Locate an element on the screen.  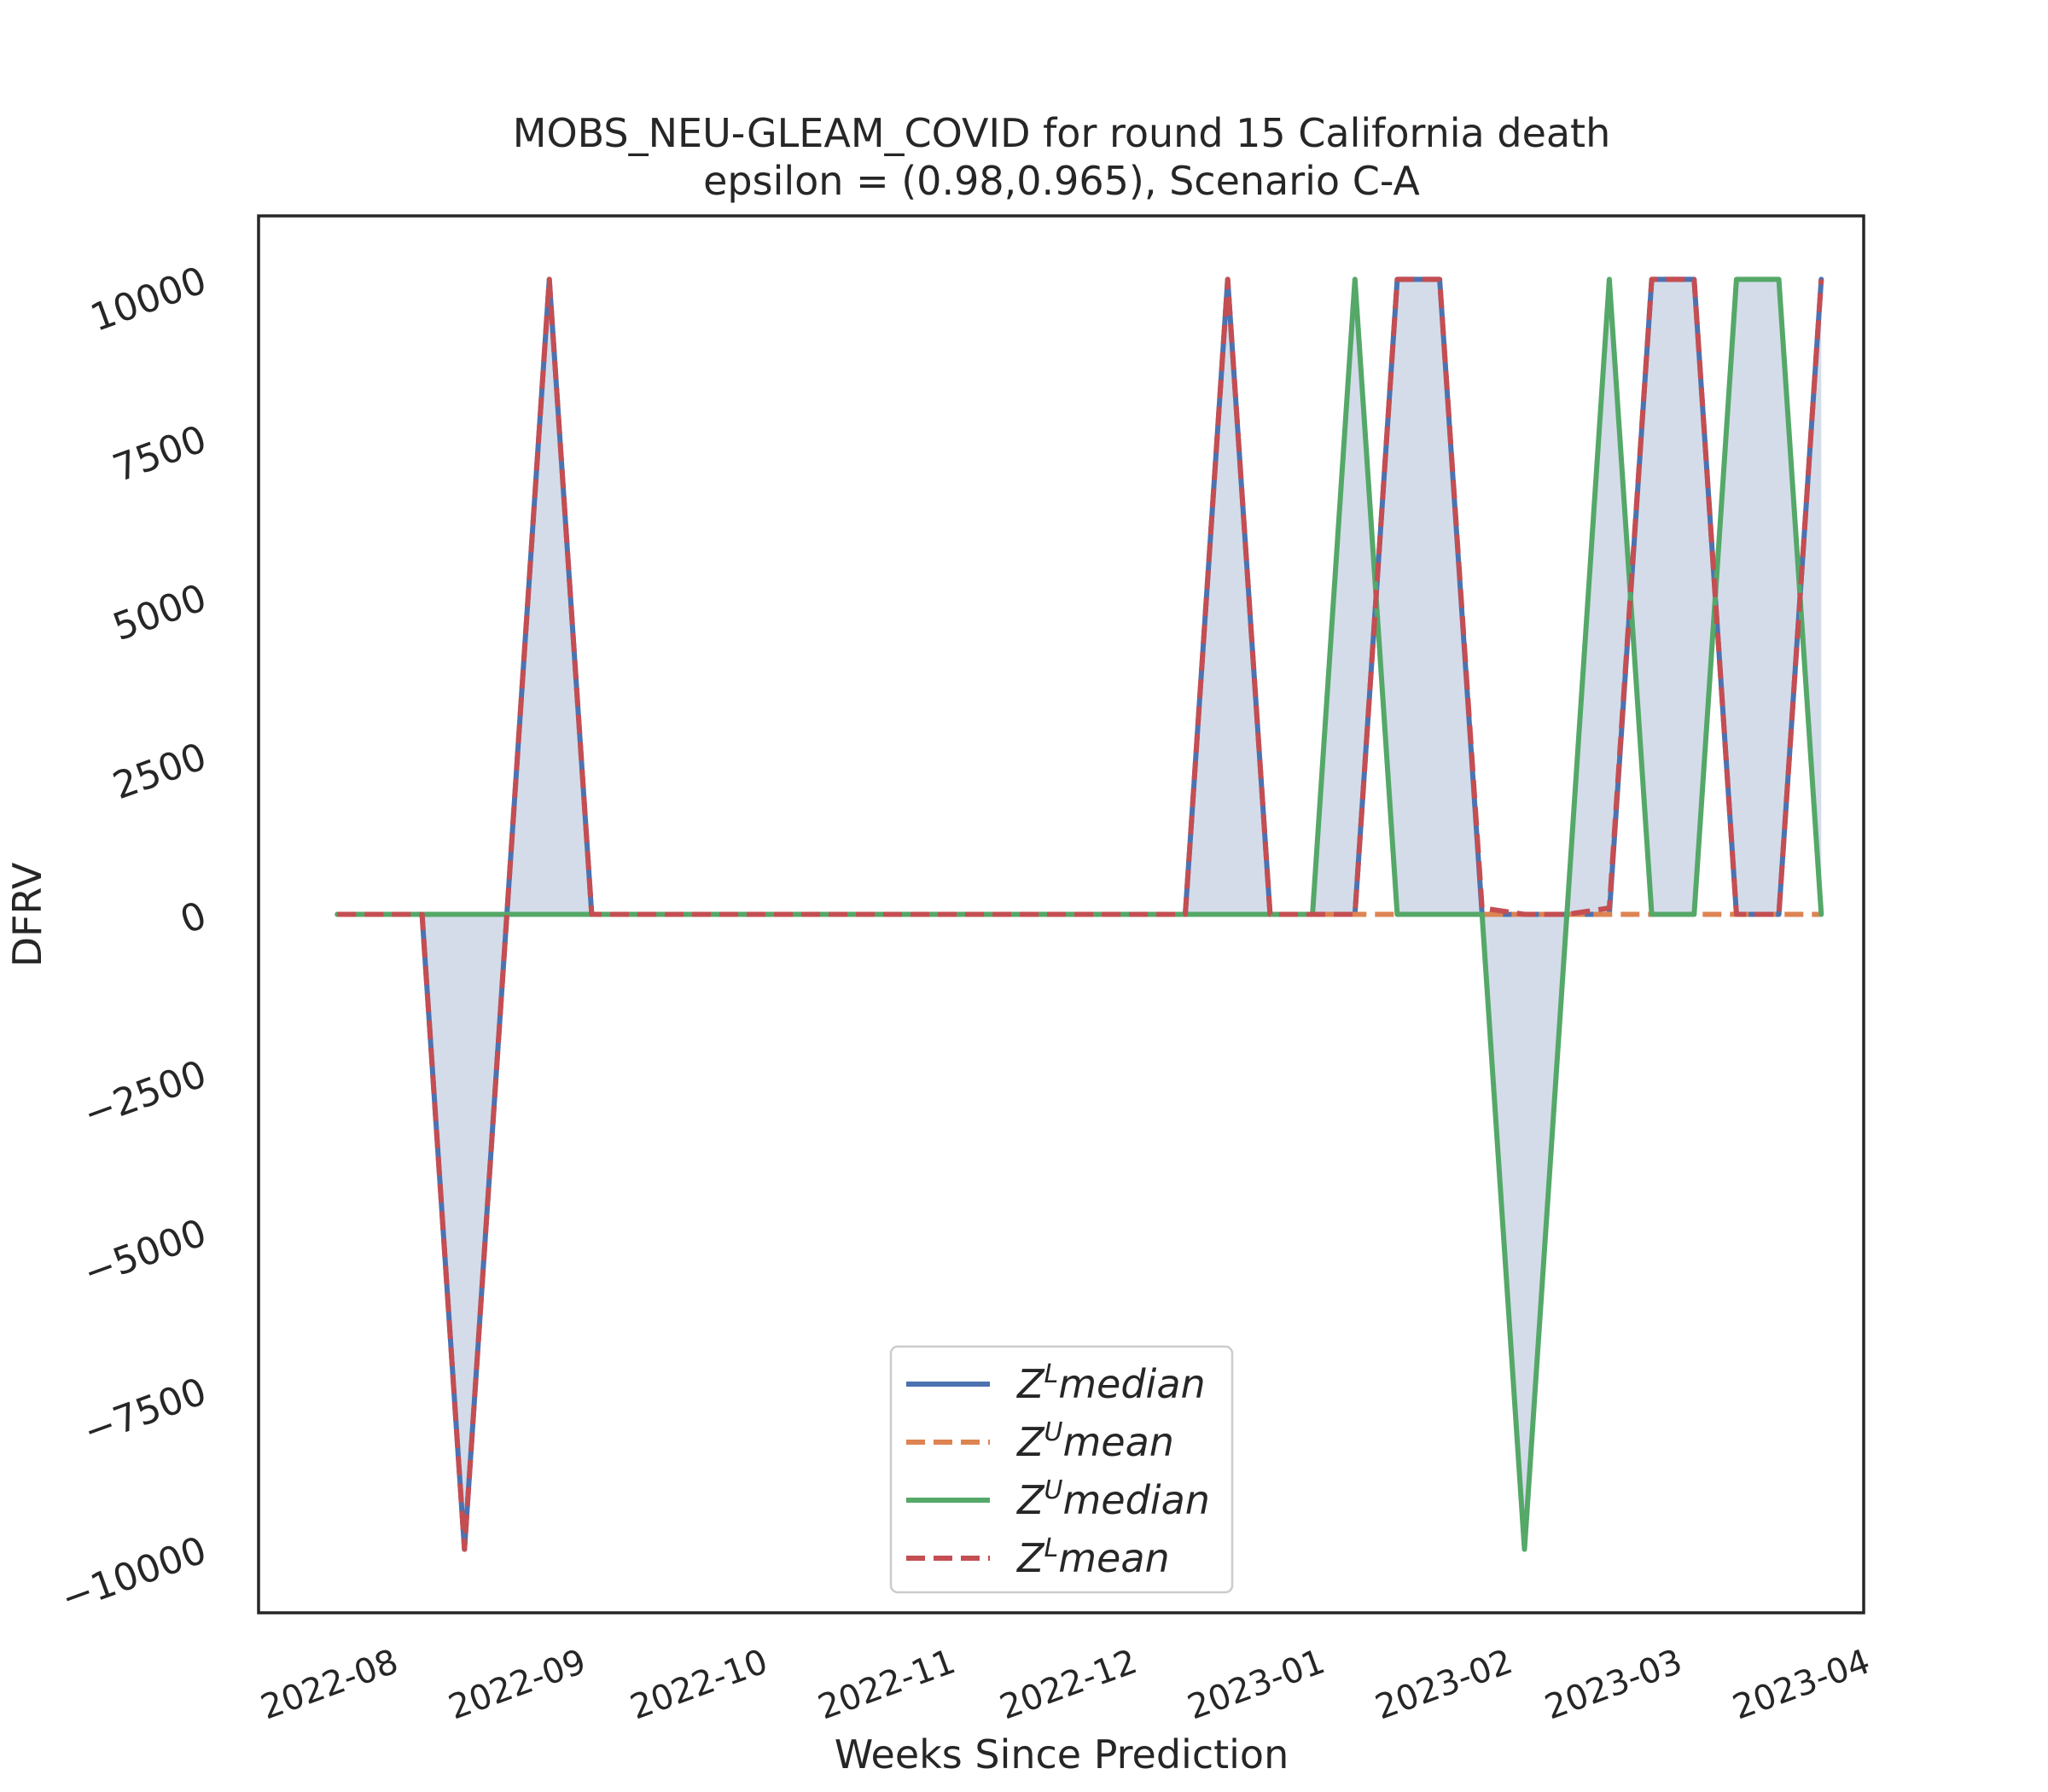
legend-label: ZLmean is located at coordinates (1092, 1557).